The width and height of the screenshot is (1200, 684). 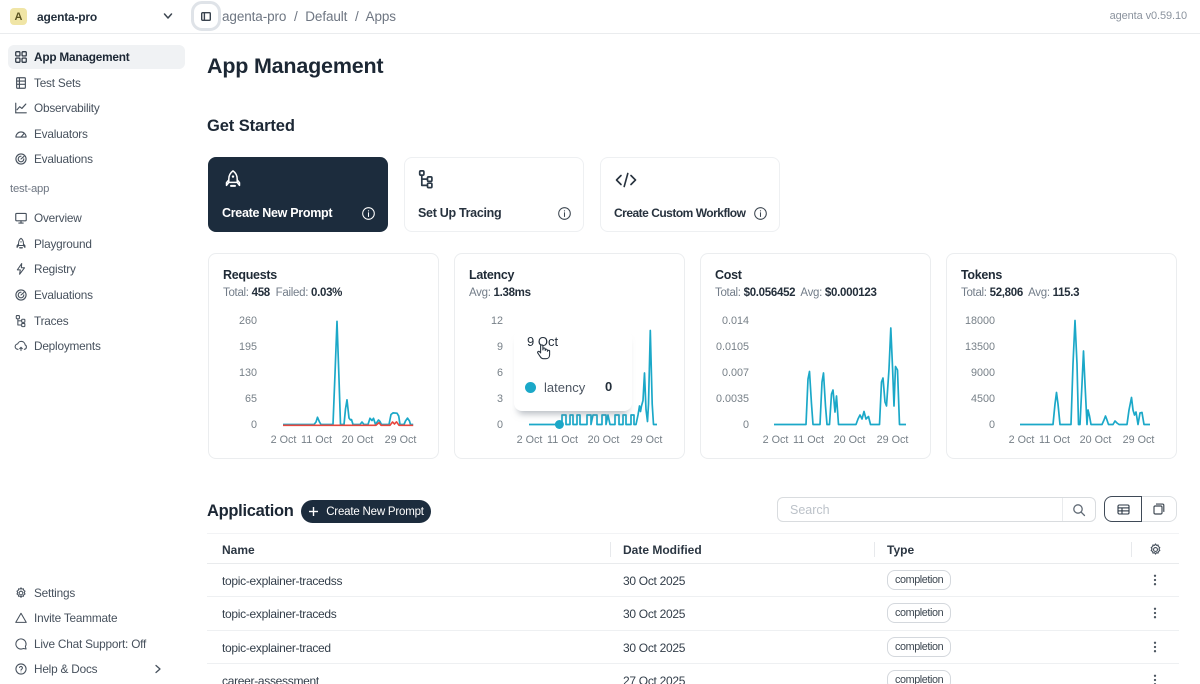 I want to click on svg-text: 65, so click(x=251, y=399).